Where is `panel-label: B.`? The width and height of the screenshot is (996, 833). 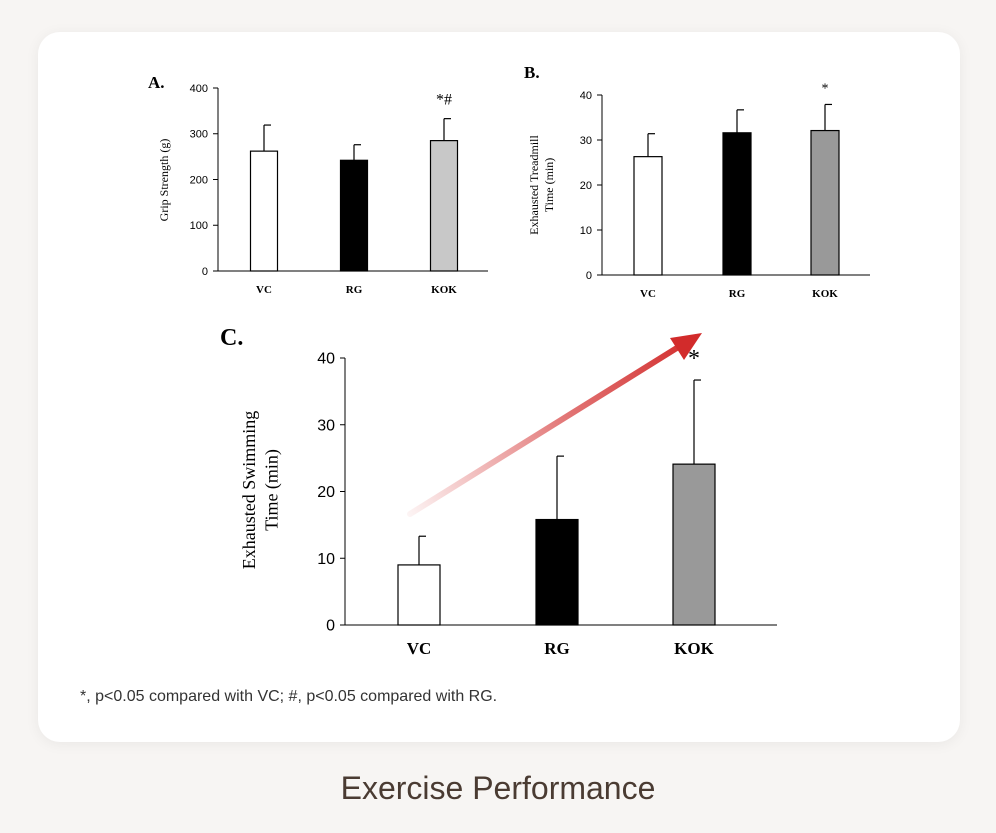 panel-label: B. is located at coordinates (532, 72).